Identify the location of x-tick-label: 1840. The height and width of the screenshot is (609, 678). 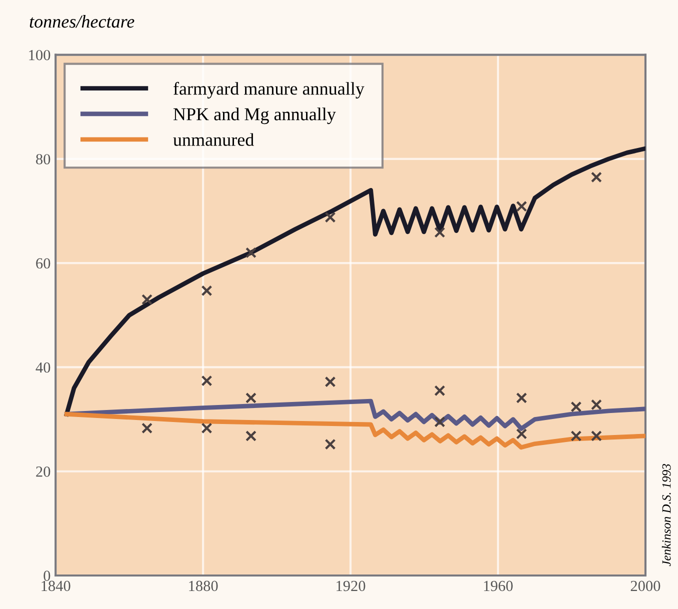
(56, 586).